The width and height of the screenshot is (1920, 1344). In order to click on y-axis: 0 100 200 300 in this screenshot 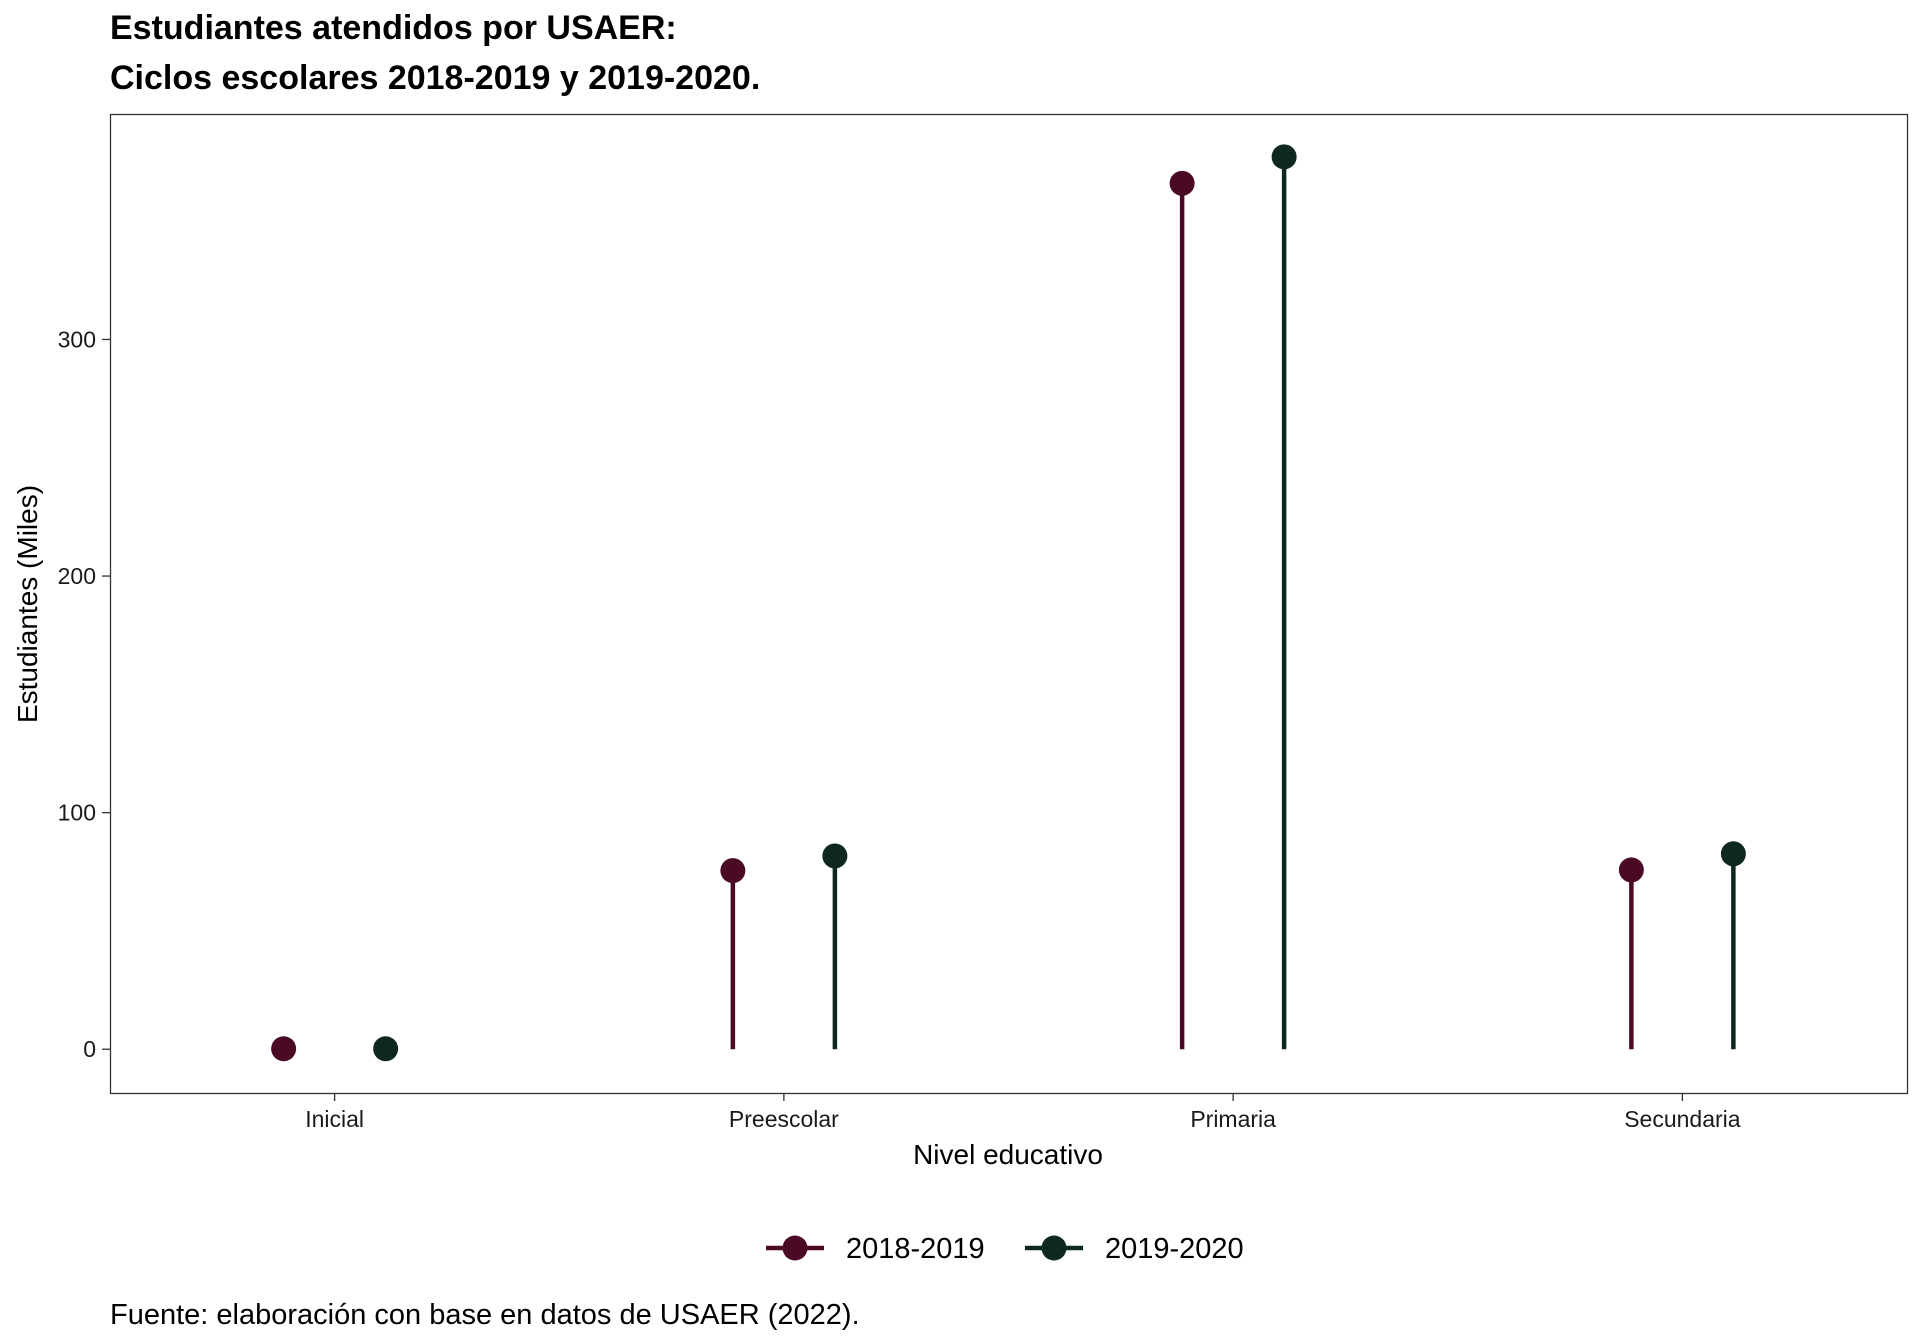, I will do `click(84, 694)`.